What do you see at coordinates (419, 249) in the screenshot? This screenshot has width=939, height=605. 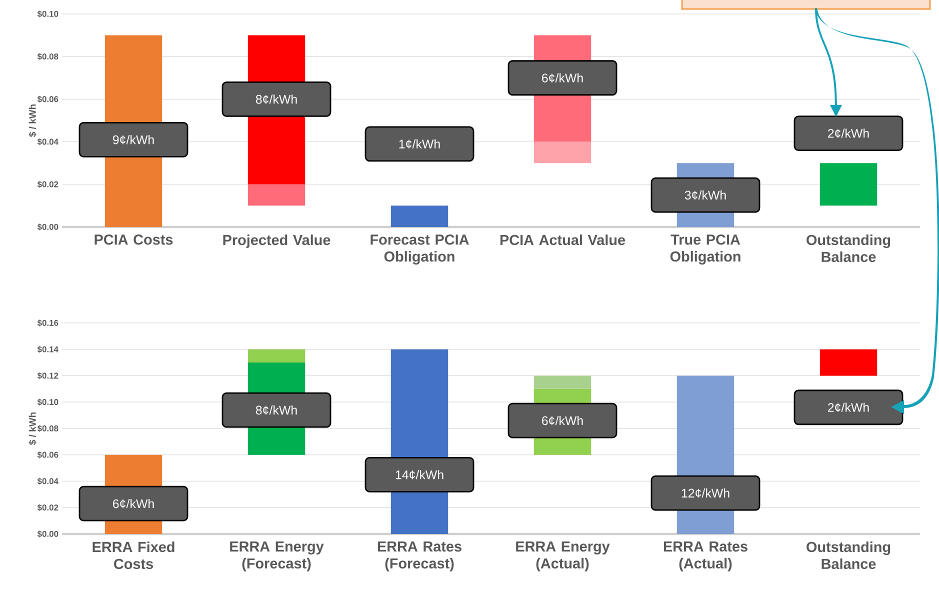 I see `x-tick-label: Forecast PCIA Obligation` at bounding box center [419, 249].